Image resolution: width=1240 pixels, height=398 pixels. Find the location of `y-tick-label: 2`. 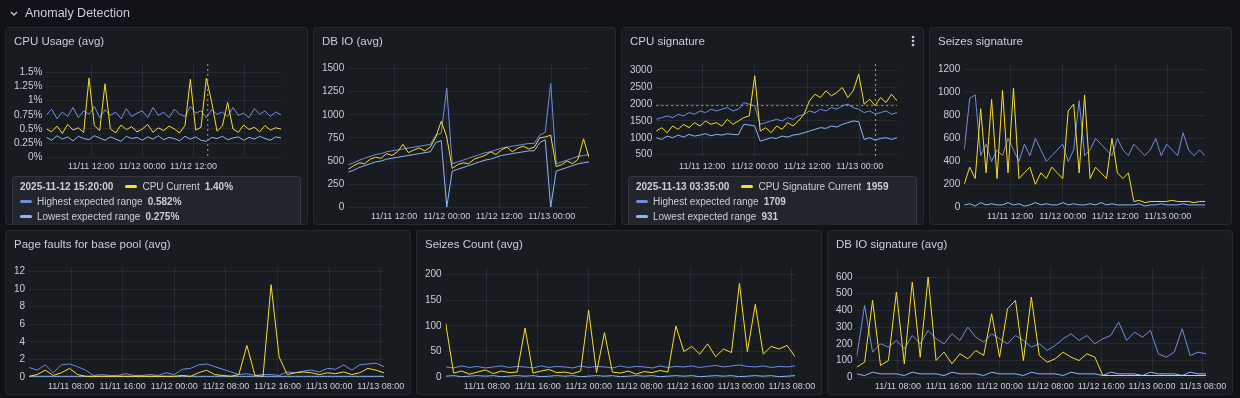

y-tick-label: 2 is located at coordinates (22, 359).